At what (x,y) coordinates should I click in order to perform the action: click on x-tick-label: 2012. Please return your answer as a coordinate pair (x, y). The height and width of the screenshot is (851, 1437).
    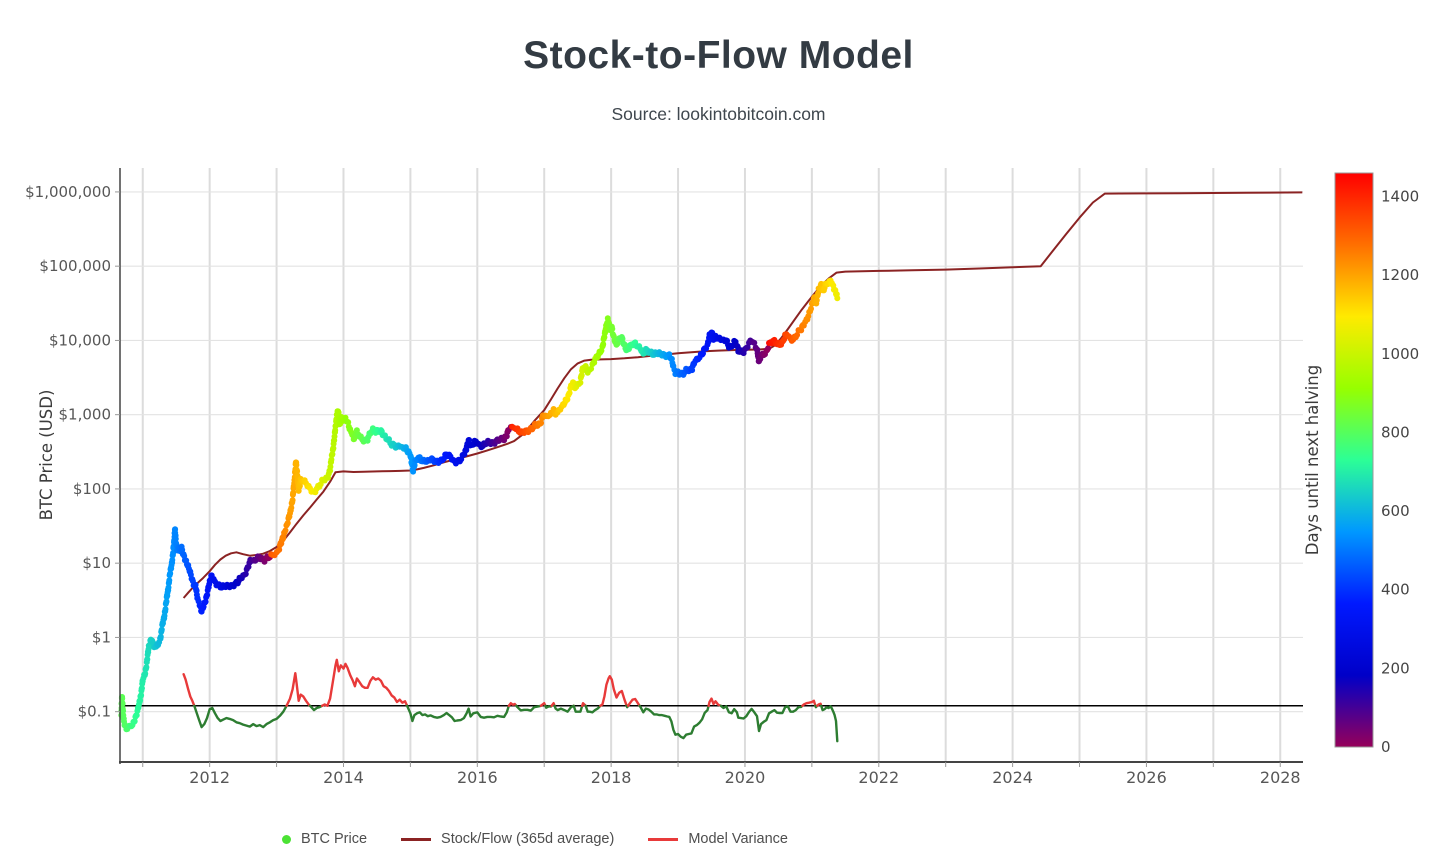
    Looking at the image, I should click on (209, 777).